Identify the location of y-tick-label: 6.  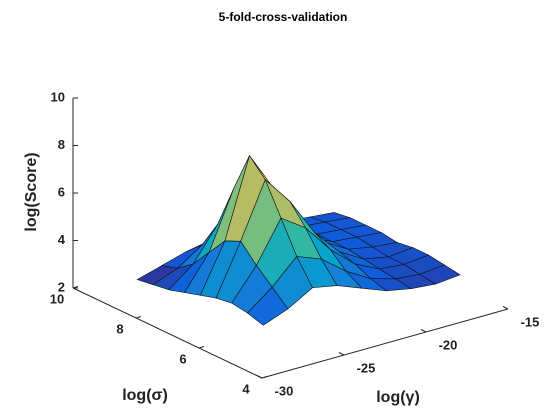
(182, 358).